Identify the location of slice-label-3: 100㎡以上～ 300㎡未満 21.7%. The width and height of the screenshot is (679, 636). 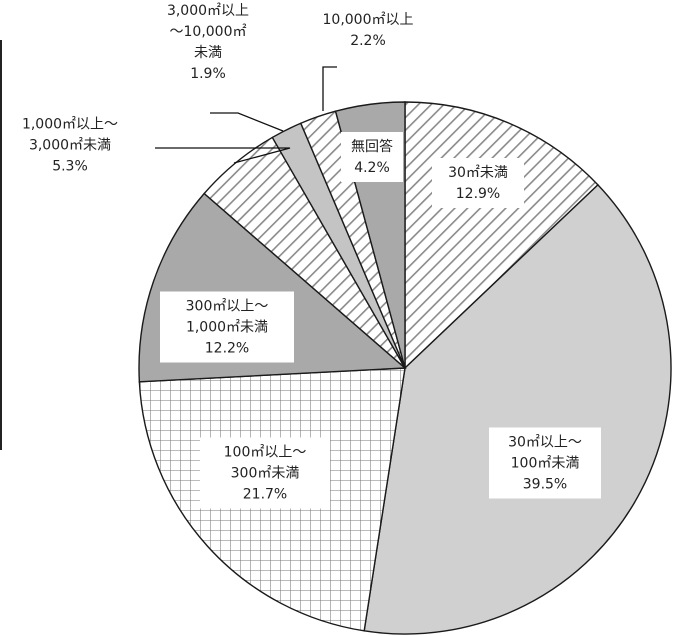
(265, 473).